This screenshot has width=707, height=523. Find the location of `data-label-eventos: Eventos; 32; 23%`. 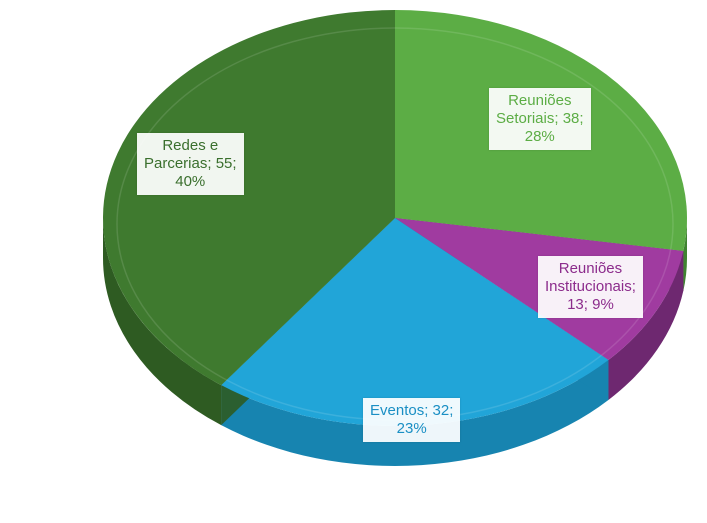

data-label-eventos: Eventos; 32; 23% is located at coordinates (412, 420).